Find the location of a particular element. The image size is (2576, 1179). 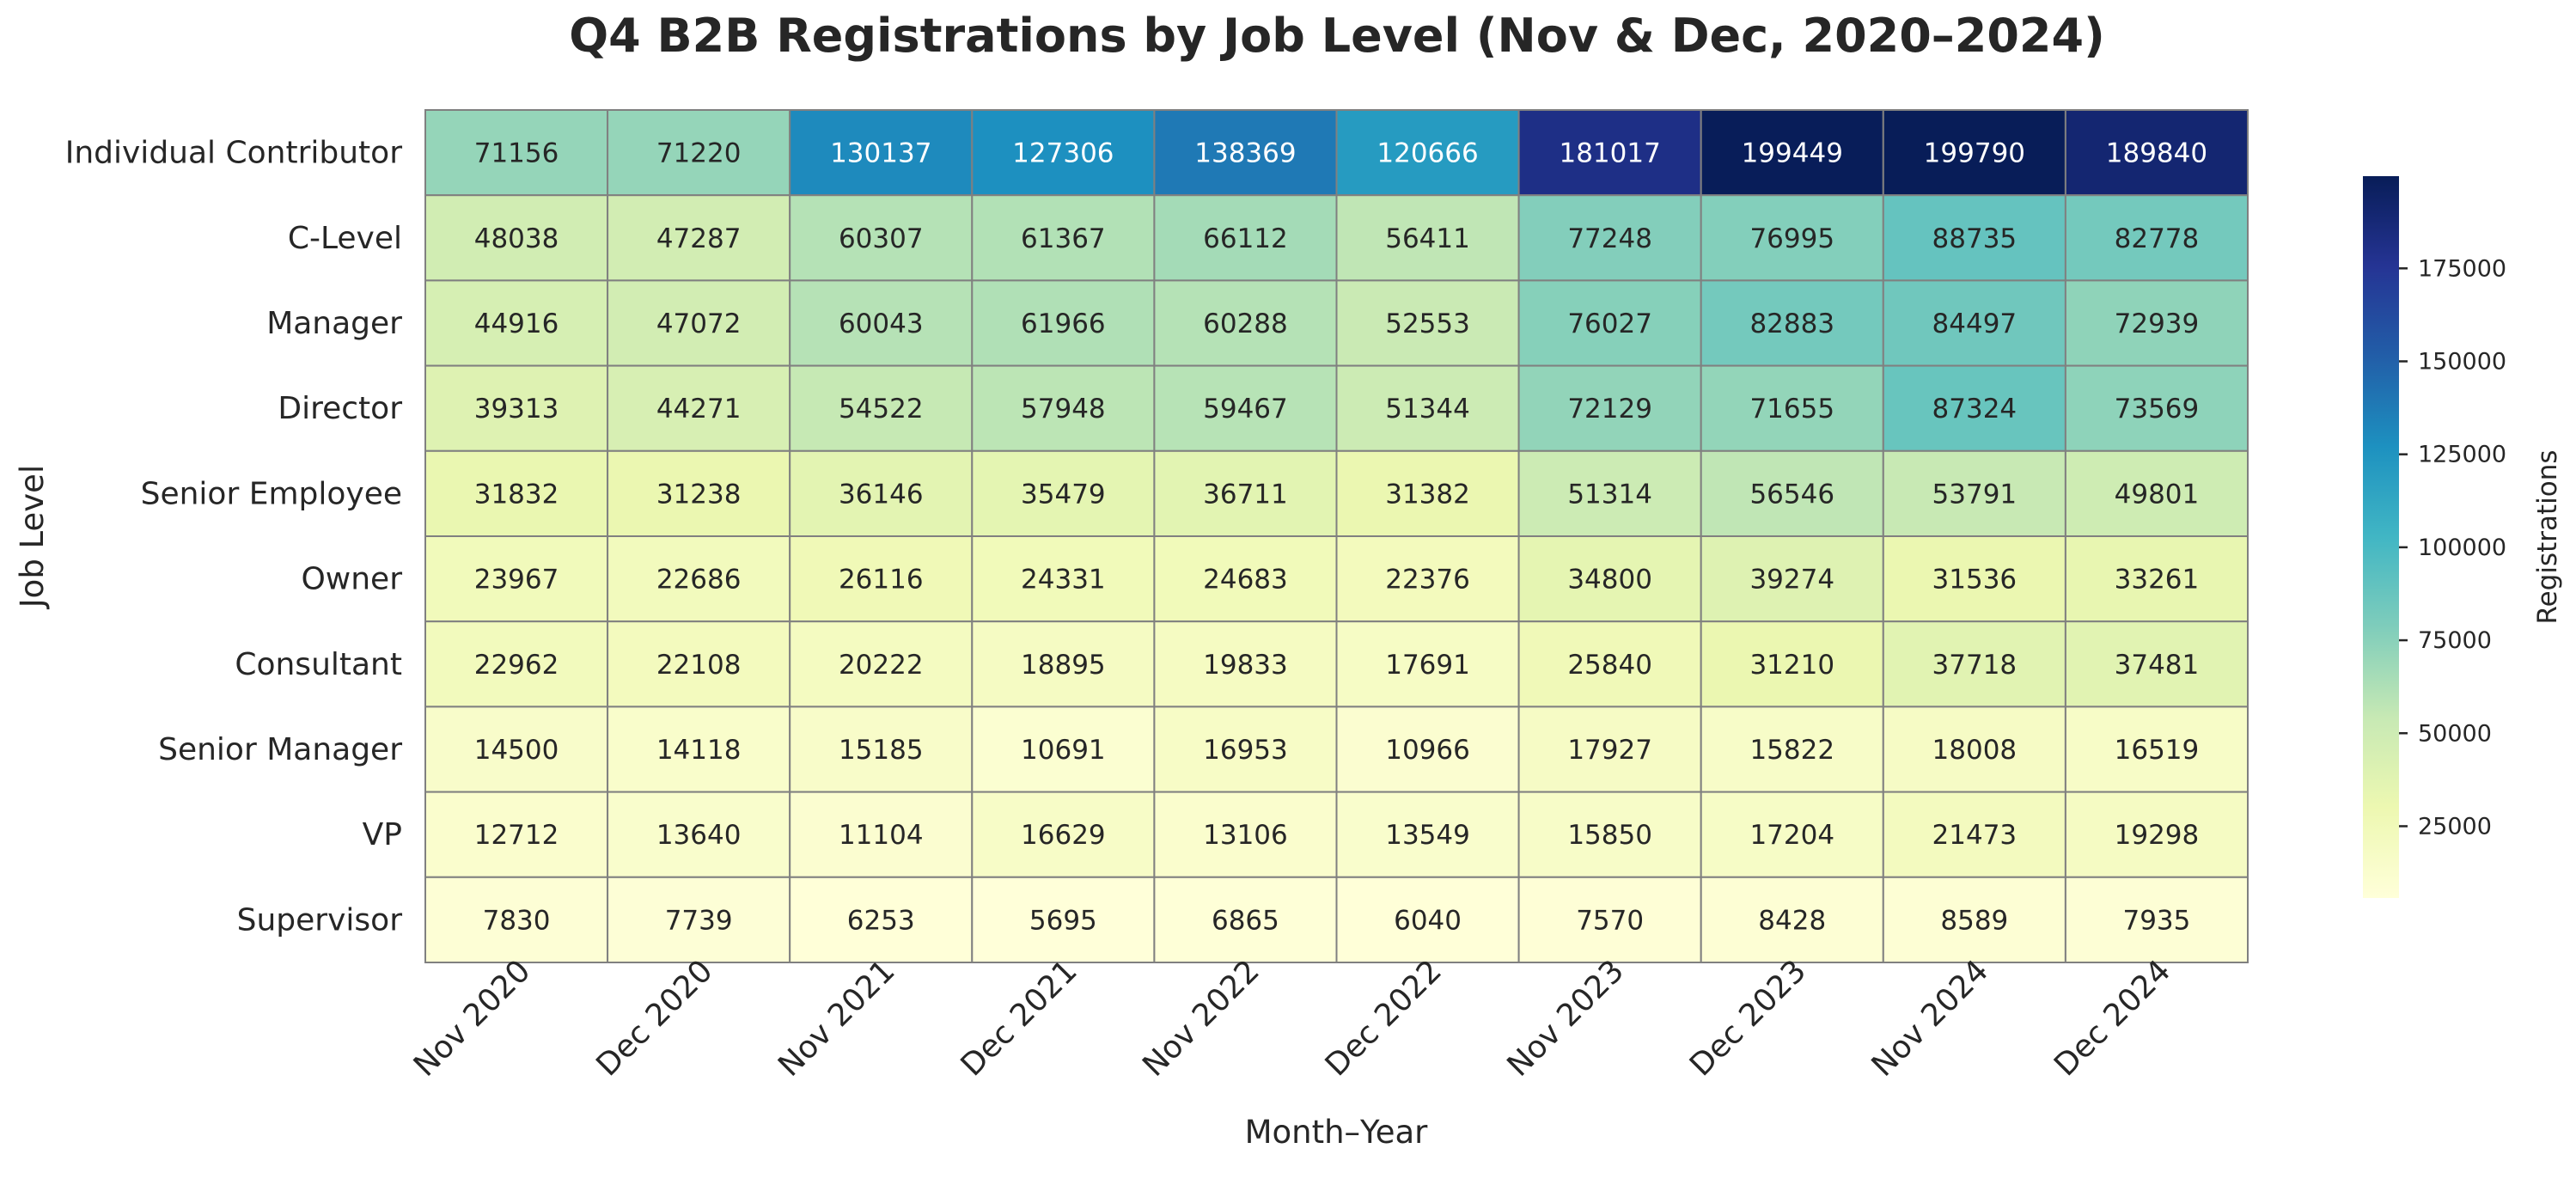

cell-value: 11104 is located at coordinates (882, 835).